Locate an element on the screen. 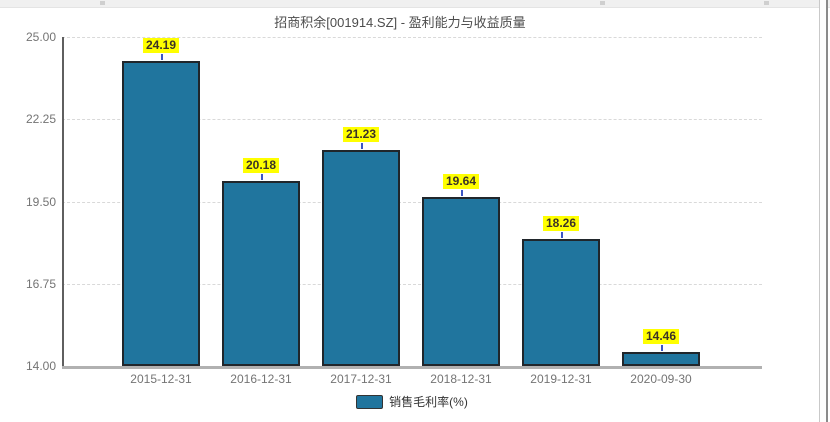 Image resolution: width=830 pixels, height=422 pixels. x-axis-tick-label: 2015-12-31 is located at coordinates (161, 379).